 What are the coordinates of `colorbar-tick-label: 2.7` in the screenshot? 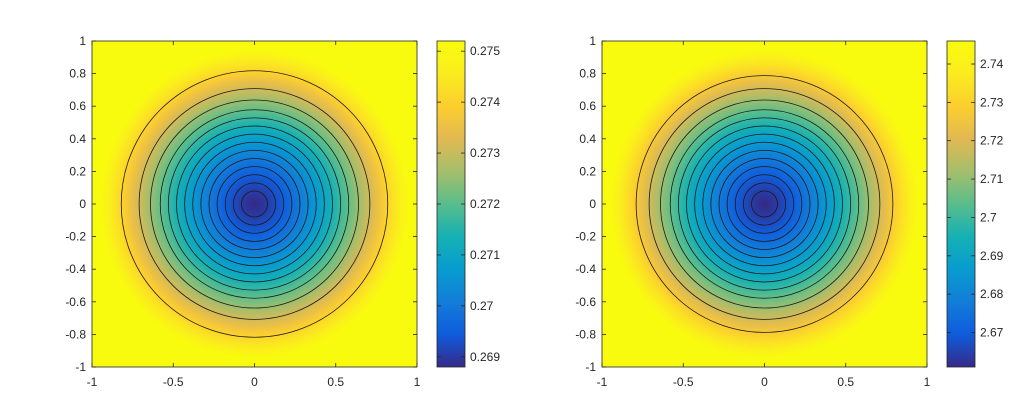 It's located at (988, 217).